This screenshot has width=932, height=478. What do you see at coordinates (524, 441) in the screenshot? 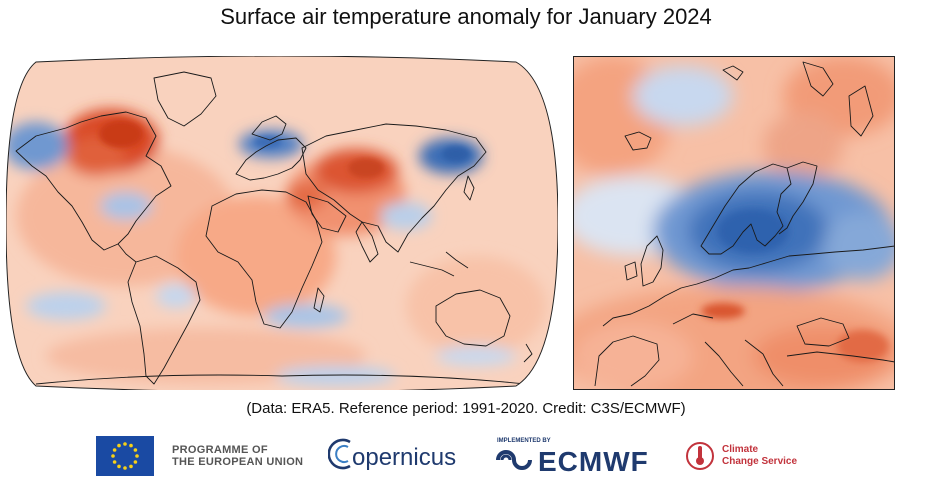
I see `implemented-by-label: IMPLEMENTED BY` at bounding box center [524, 441].